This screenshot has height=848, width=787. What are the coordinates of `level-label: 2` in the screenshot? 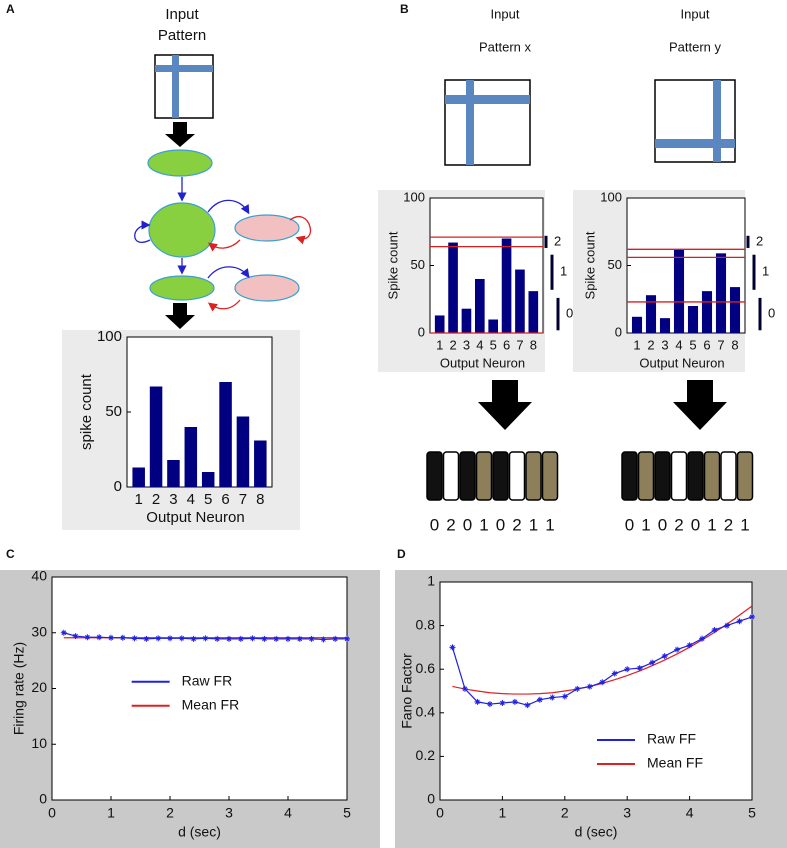 It's located at (557, 240).